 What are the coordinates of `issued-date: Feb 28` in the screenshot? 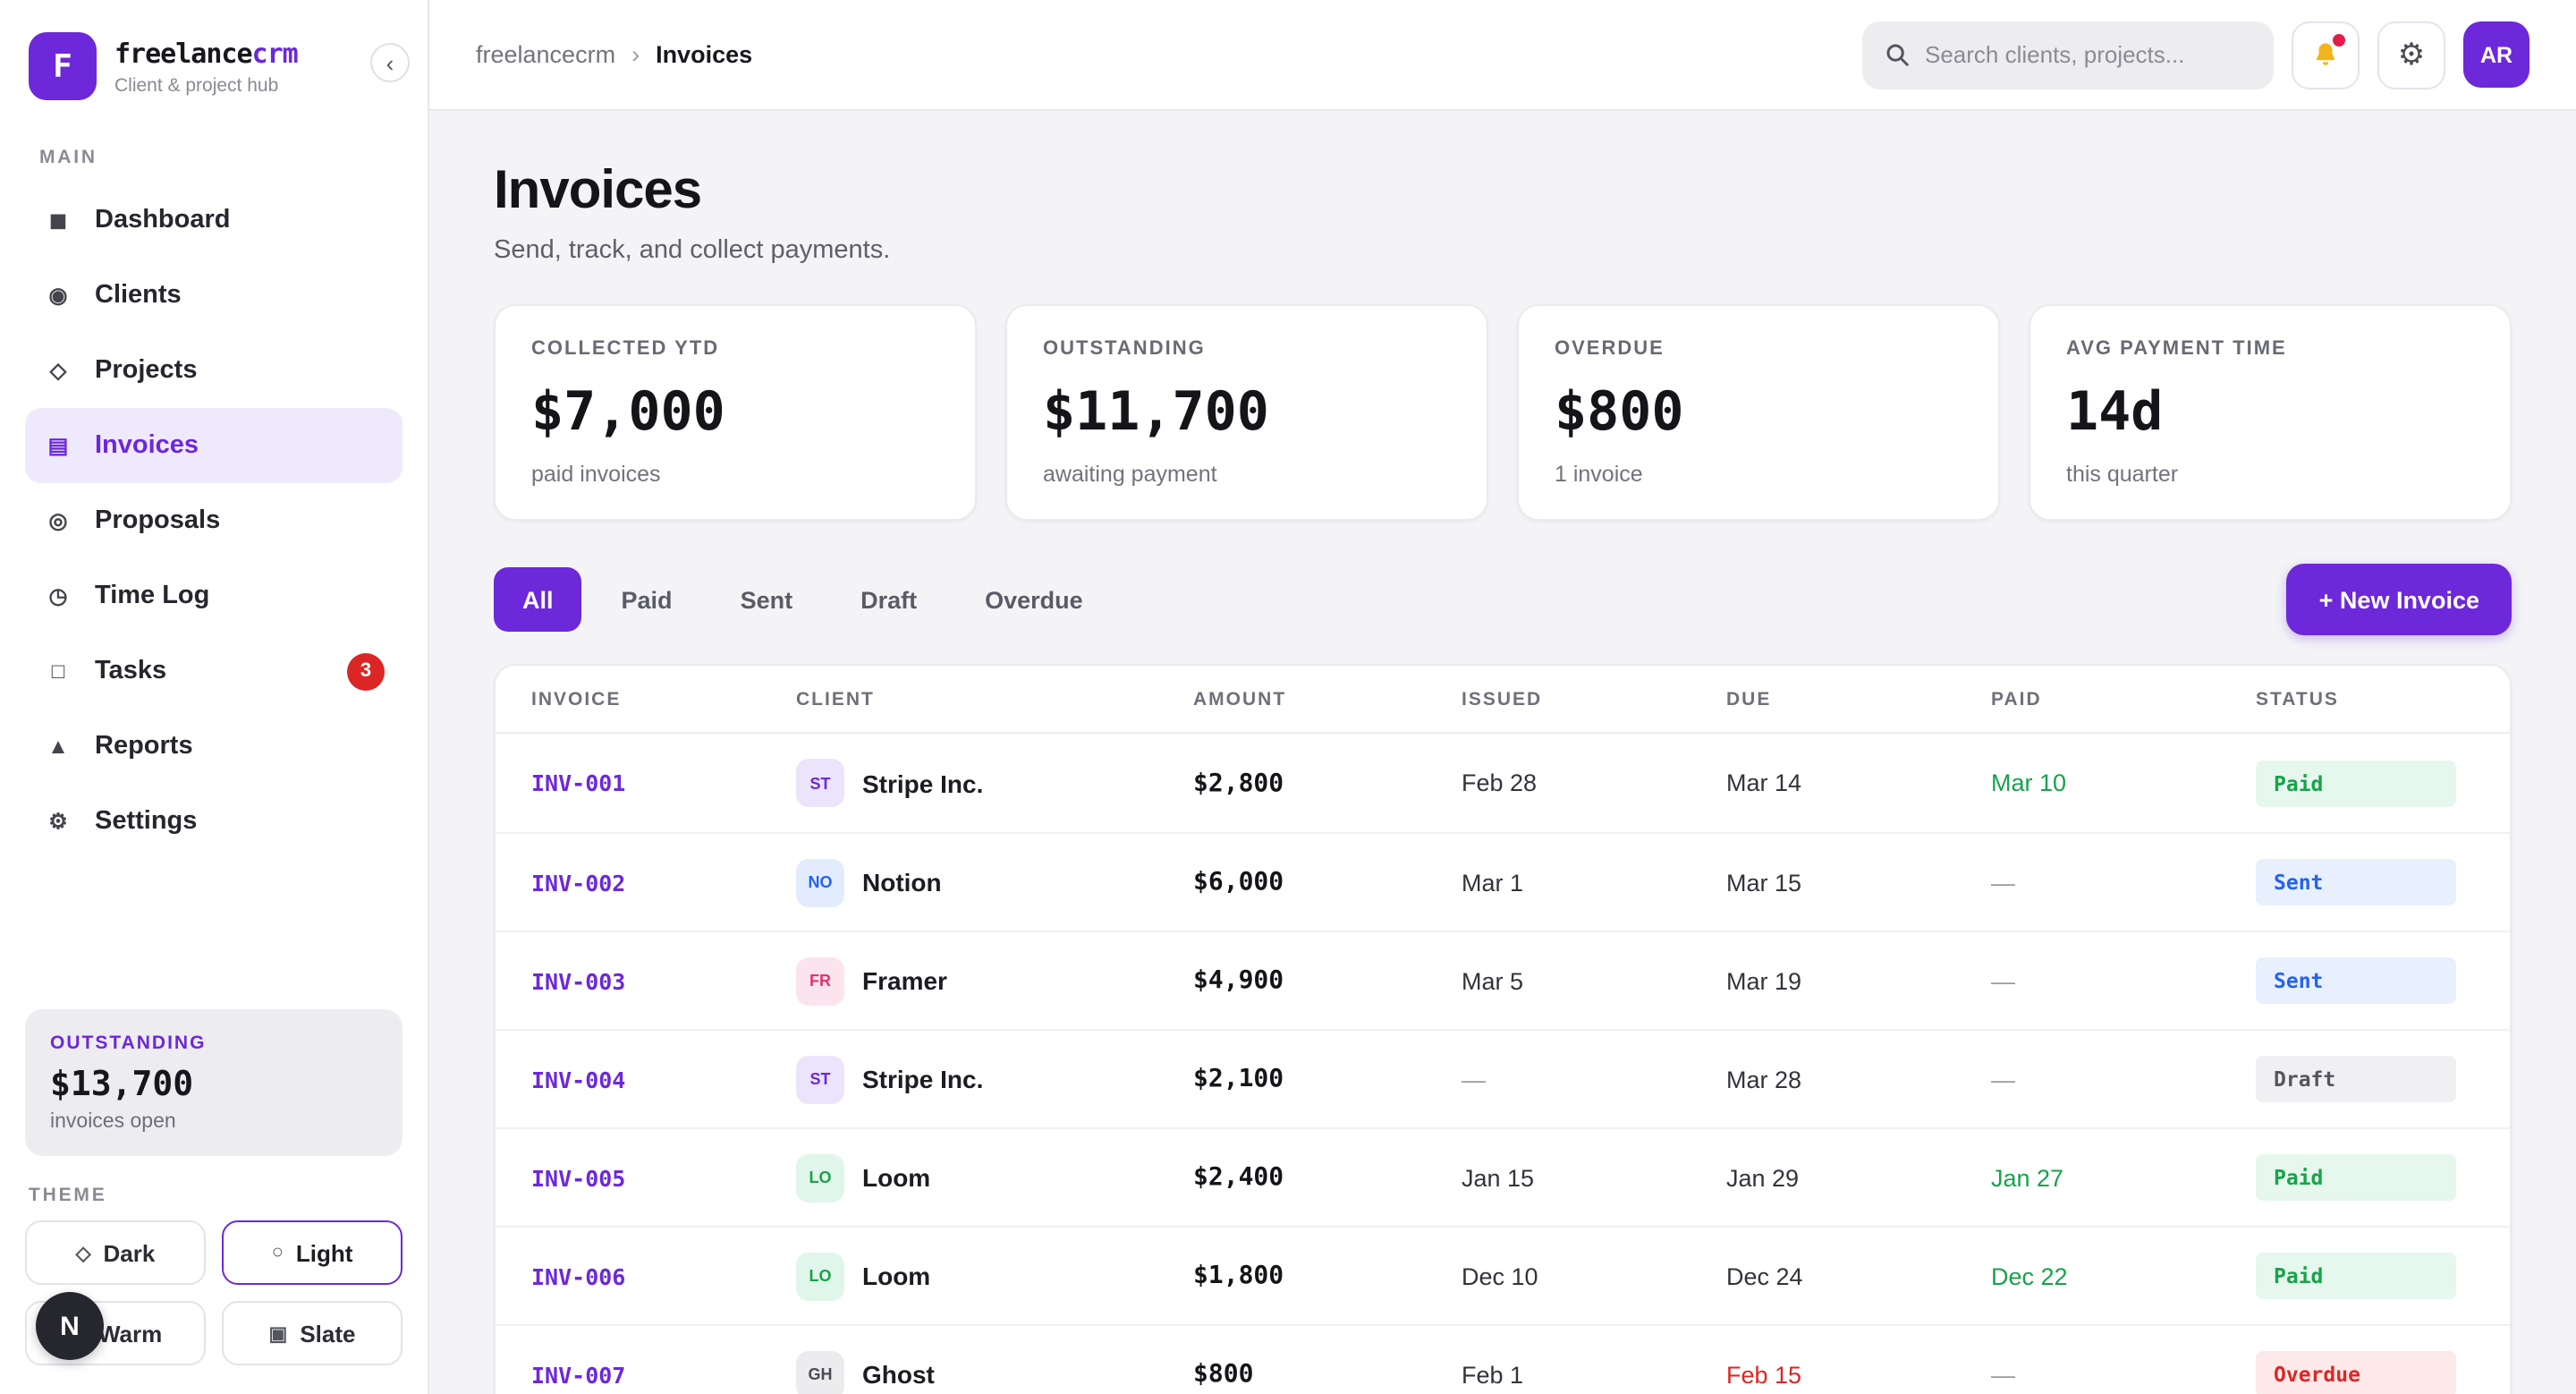 It's located at (1500, 783).